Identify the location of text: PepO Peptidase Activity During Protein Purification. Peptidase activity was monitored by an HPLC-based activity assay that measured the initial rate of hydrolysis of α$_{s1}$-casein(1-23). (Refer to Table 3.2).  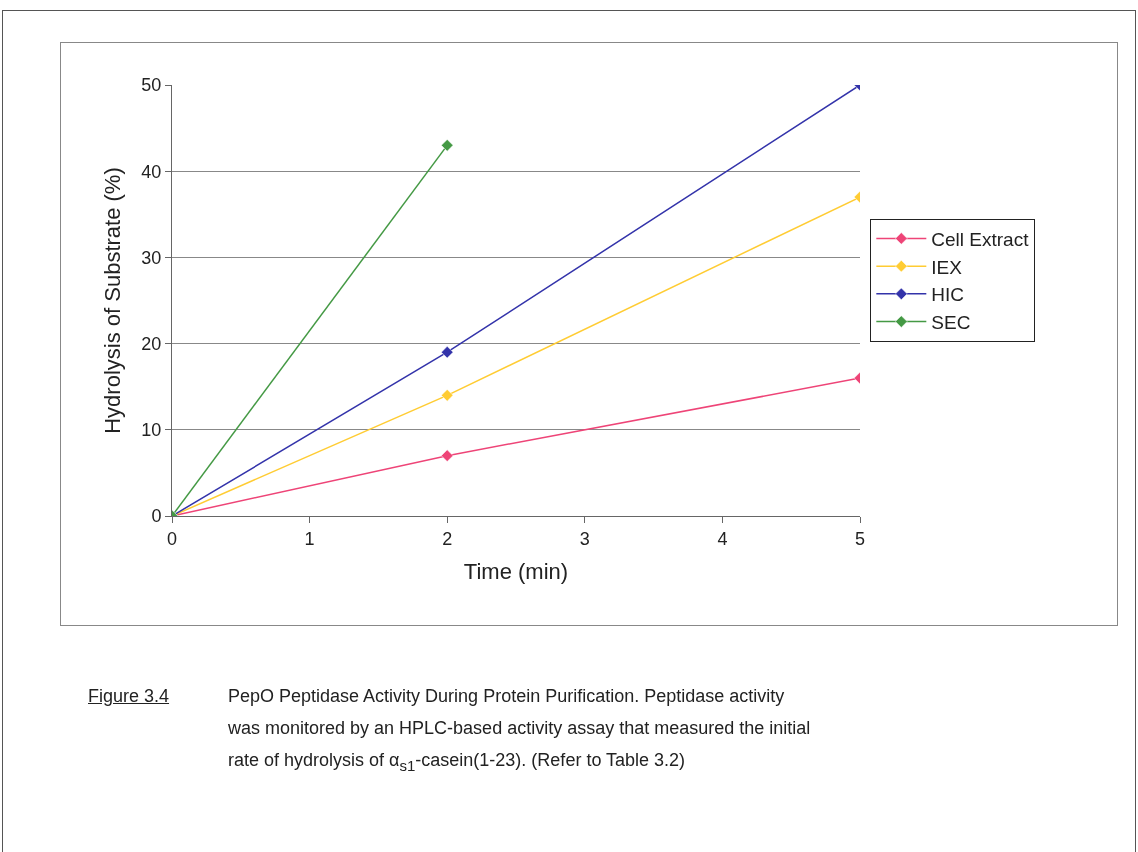
(520, 730).